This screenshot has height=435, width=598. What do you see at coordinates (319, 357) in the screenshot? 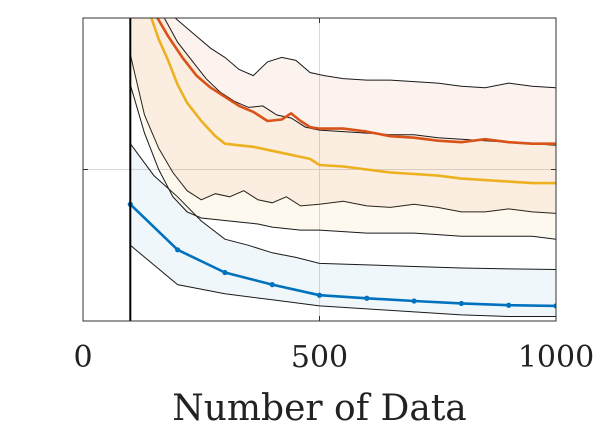
I see `x-tick-label-1: 500` at bounding box center [319, 357].